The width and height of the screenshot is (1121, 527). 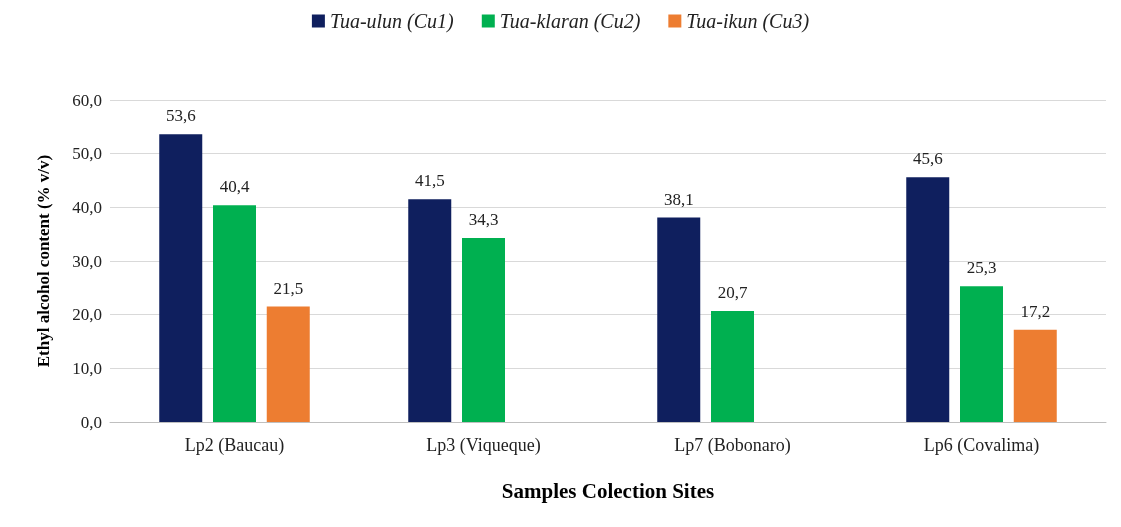 I want to click on data-label: 25,3, so click(x=981, y=268).